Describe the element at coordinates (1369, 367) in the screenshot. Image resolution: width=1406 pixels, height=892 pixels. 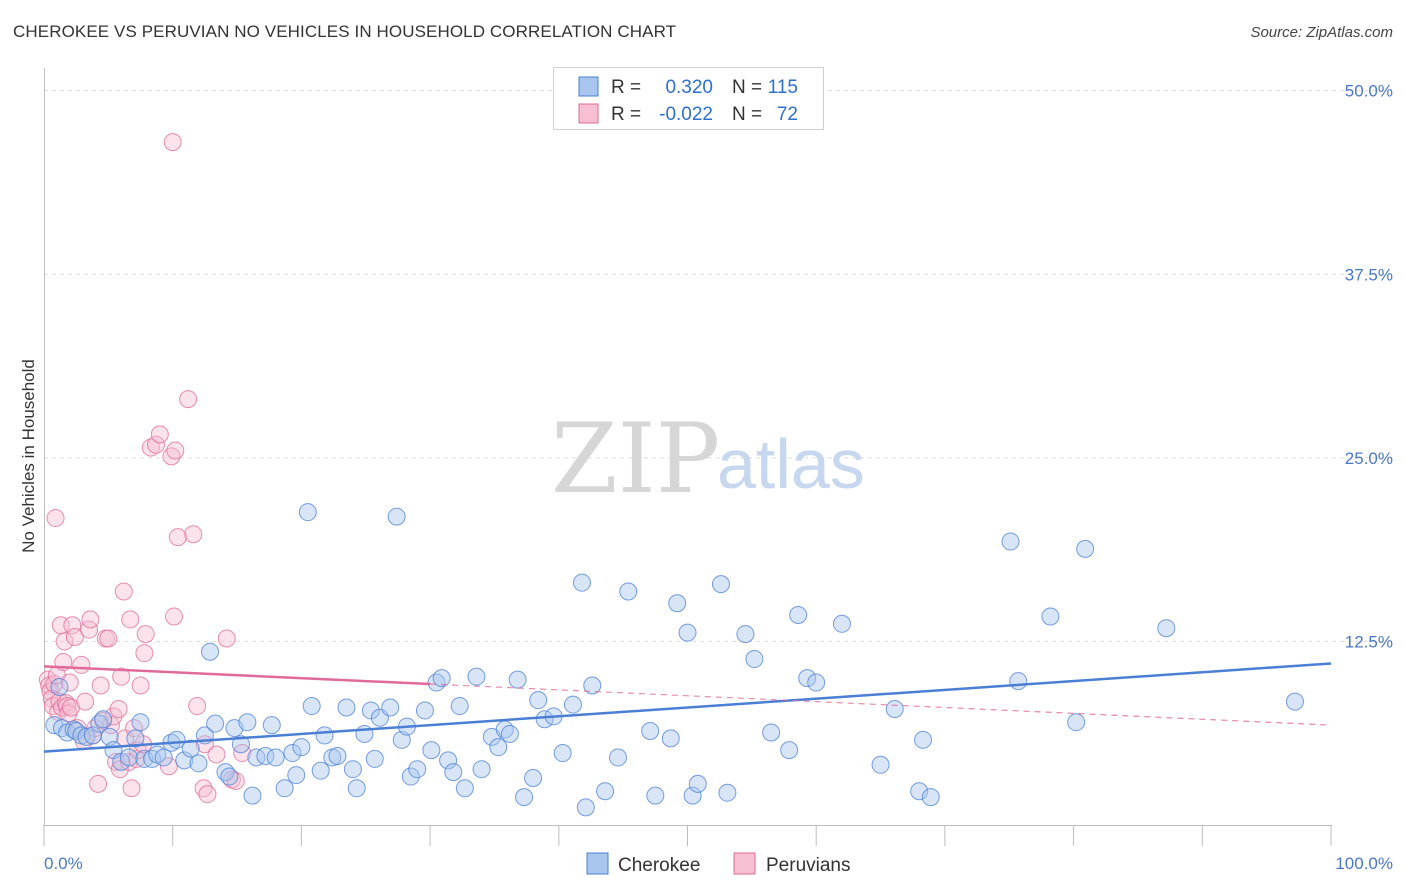
I see `y-tick-labels: 12.5% 25.0% 37.5% 50.0%` at that location.